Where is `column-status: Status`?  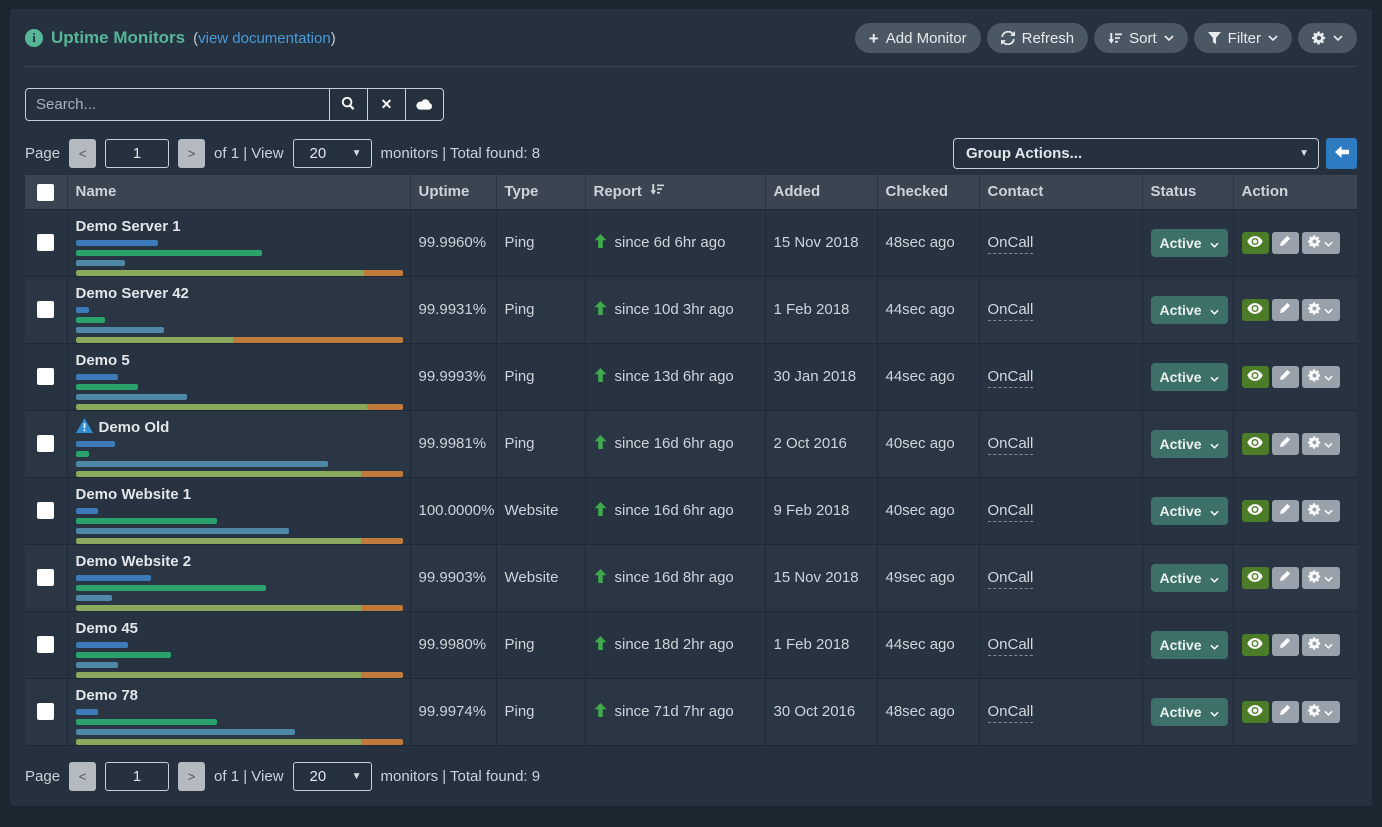 column-status: Status is located at coordinates (1188, 192).